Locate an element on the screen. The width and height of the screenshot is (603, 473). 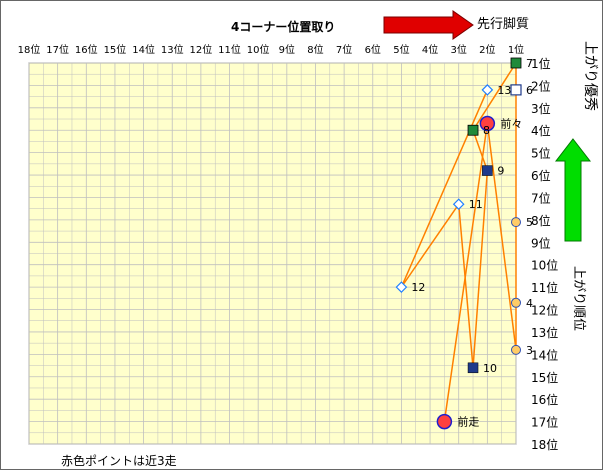
y-tick-label: 5位 is located at coordinates (541, 153).